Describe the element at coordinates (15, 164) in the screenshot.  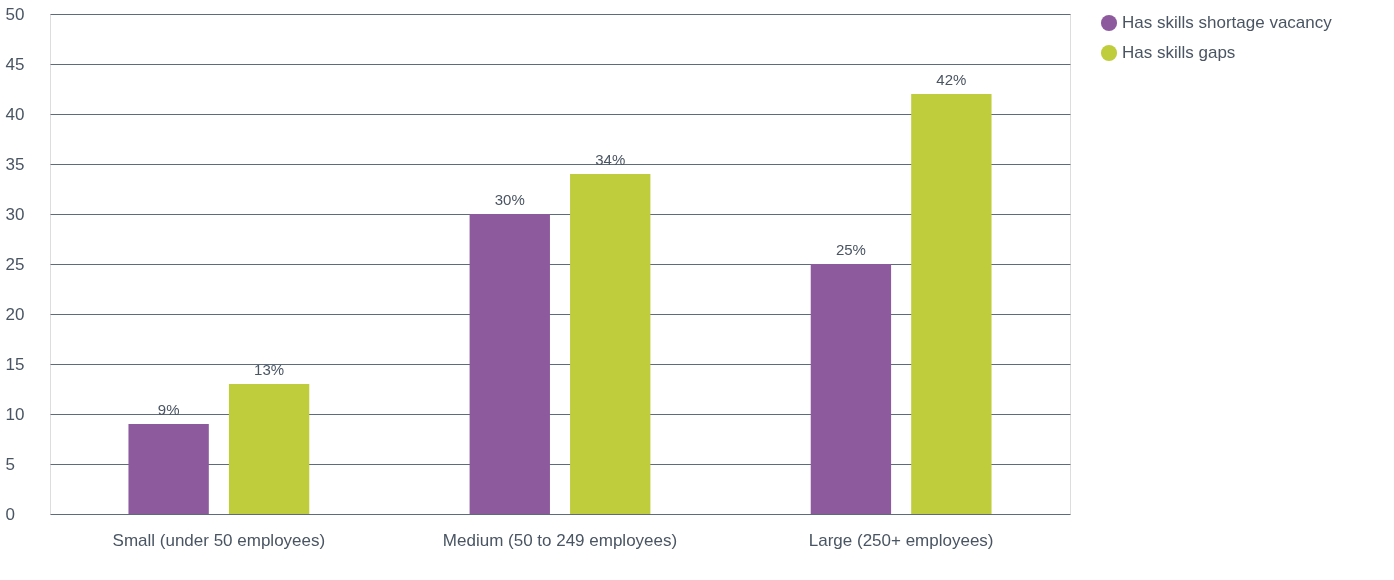
I see `y-tick-label: 35` at that location.